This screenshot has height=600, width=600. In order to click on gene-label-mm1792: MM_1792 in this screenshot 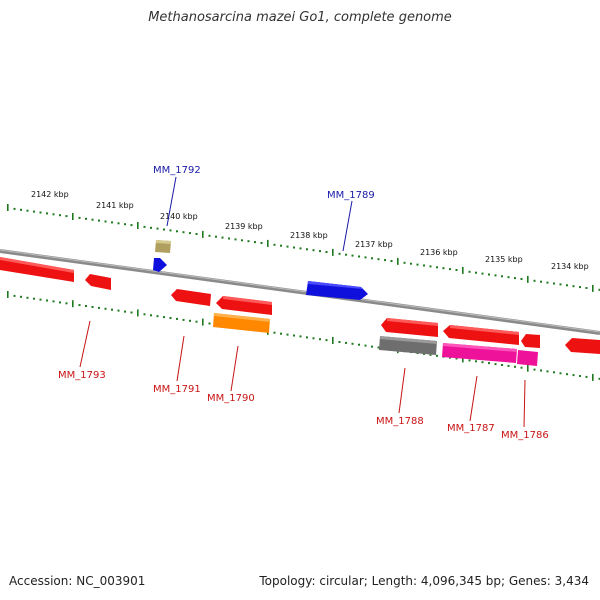, I will do `click(177, 170)`.